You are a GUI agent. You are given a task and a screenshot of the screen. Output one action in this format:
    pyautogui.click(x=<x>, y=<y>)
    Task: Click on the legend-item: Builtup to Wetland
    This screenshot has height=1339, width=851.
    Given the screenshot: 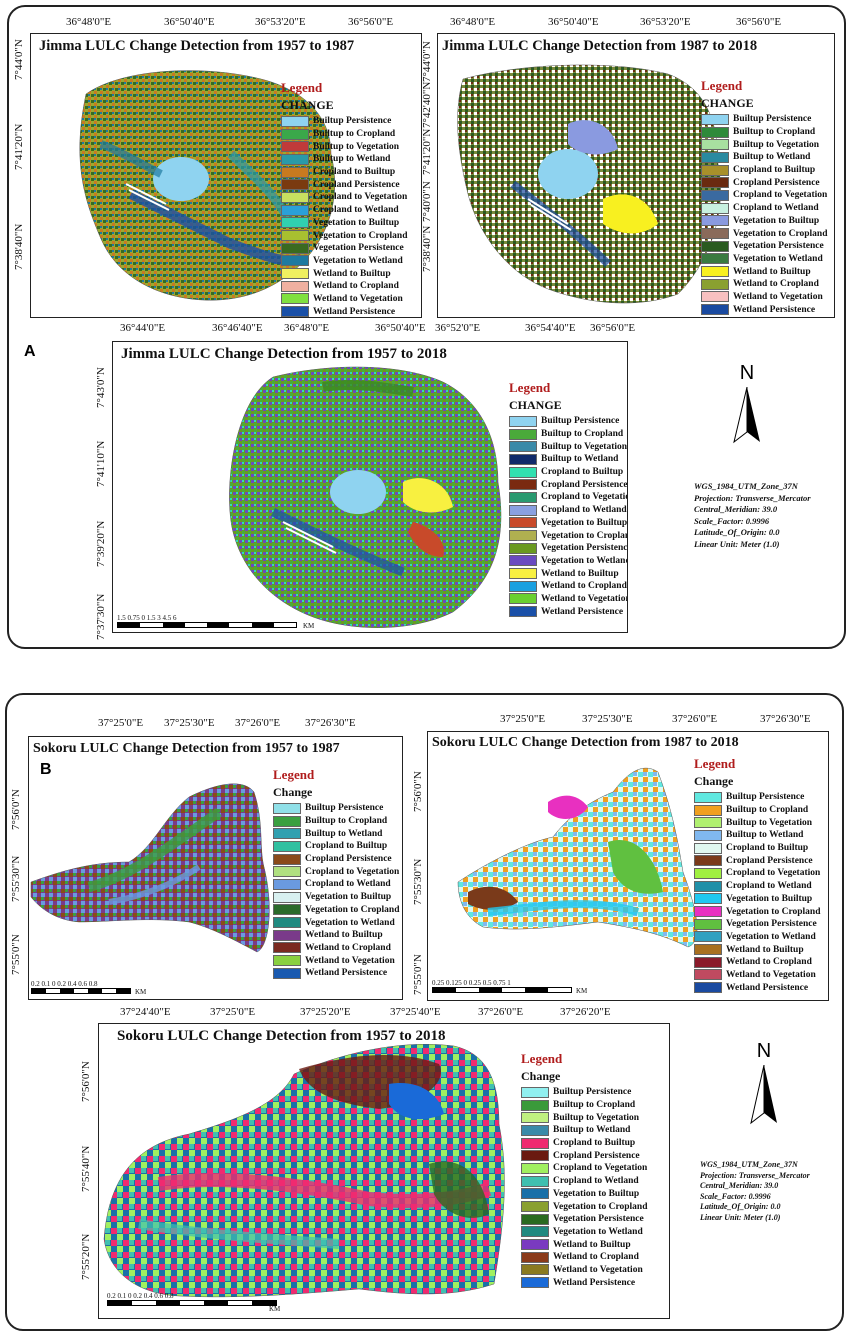 What is the action you would take?
    pyautogui.click(x=757, y=835)
    